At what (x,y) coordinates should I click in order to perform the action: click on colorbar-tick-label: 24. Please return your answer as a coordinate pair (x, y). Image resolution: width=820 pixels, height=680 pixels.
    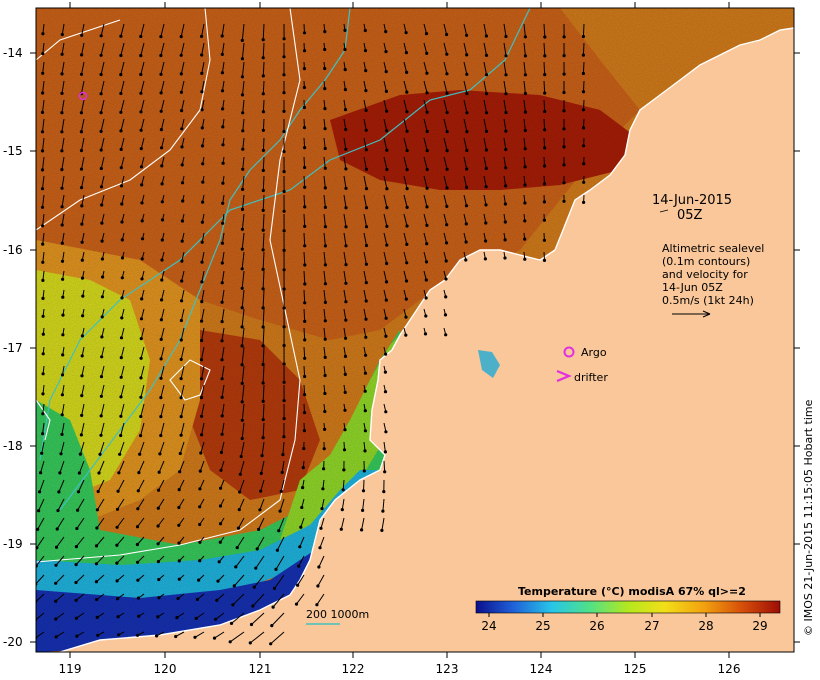
    Looking at the image, I should click on (488, 626).